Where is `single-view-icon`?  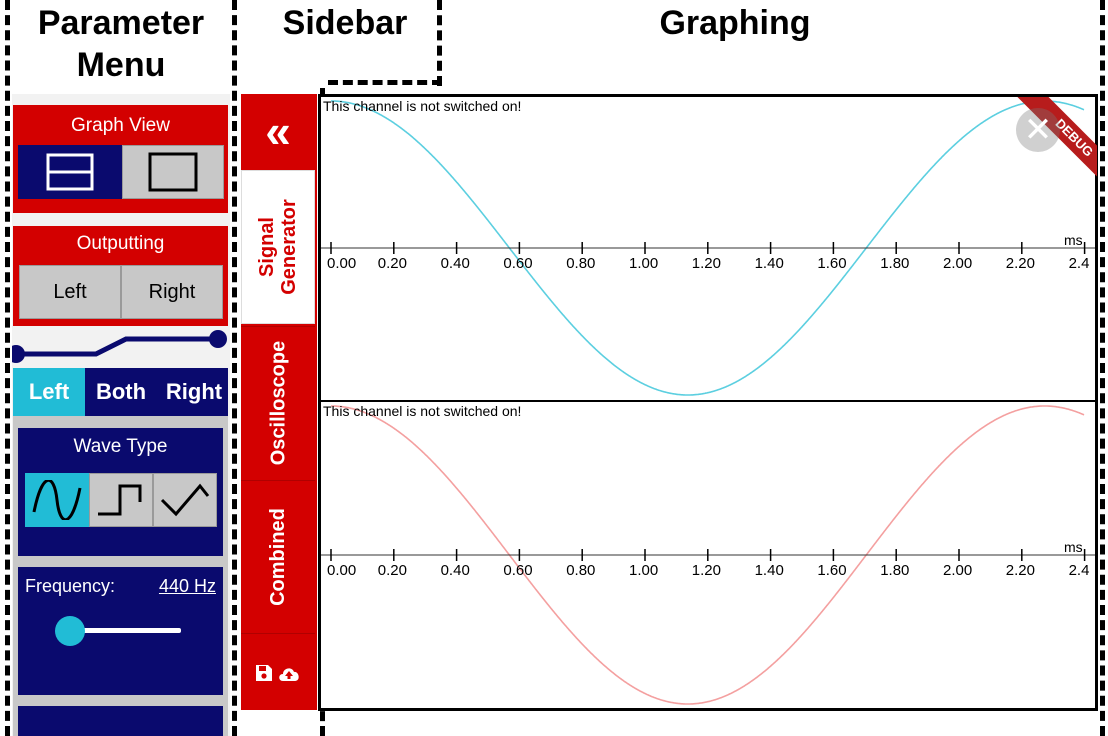
single-view-icon is located at coordinates (173, 172).